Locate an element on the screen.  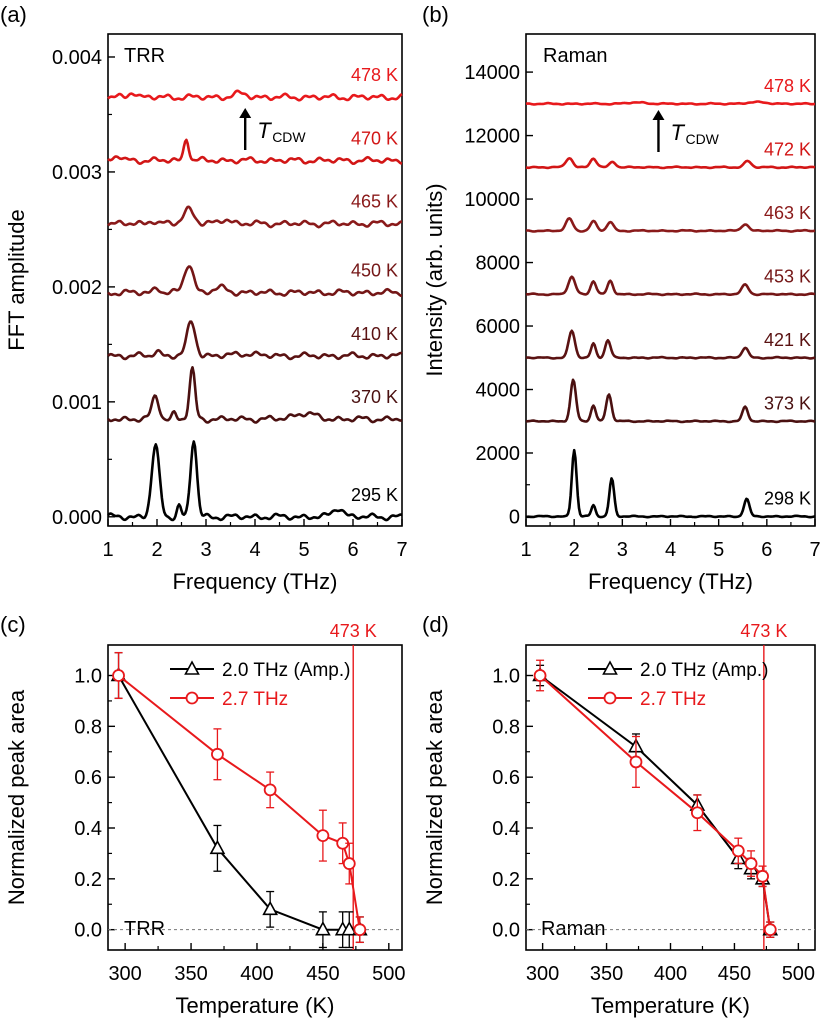
legend-entry-label: 2.7 THz is located at coordinates (673, 699).